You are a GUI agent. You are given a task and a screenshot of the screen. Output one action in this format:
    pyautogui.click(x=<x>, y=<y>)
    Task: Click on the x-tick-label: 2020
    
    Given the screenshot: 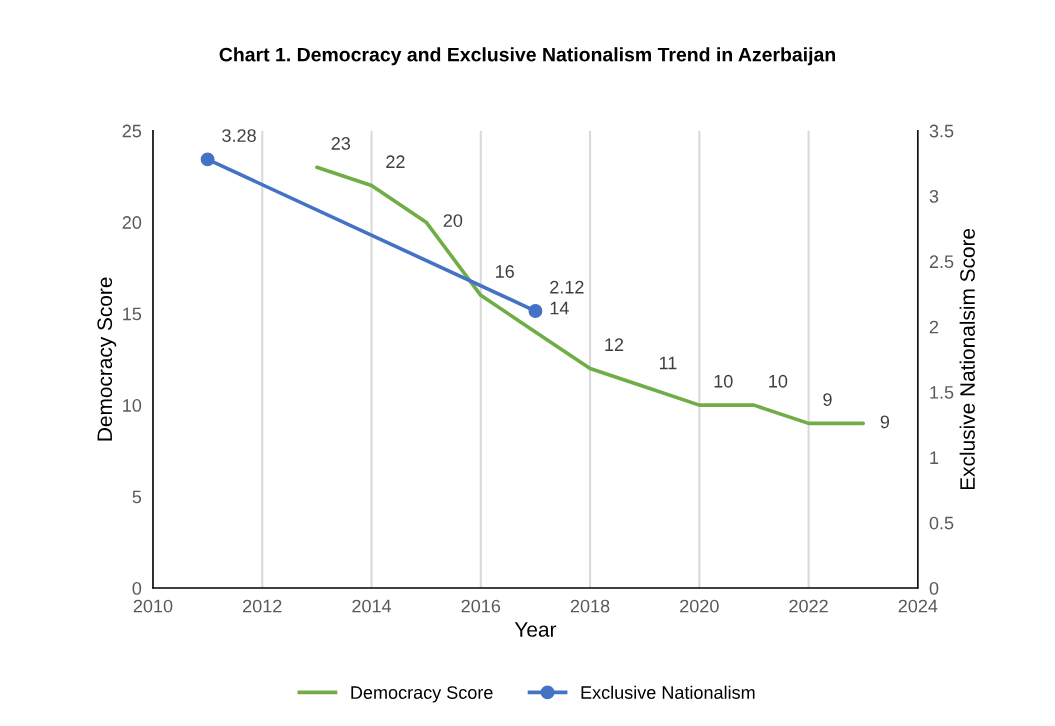 What is the action you would take?
    pyautogui.click(x=699, y=606)
    